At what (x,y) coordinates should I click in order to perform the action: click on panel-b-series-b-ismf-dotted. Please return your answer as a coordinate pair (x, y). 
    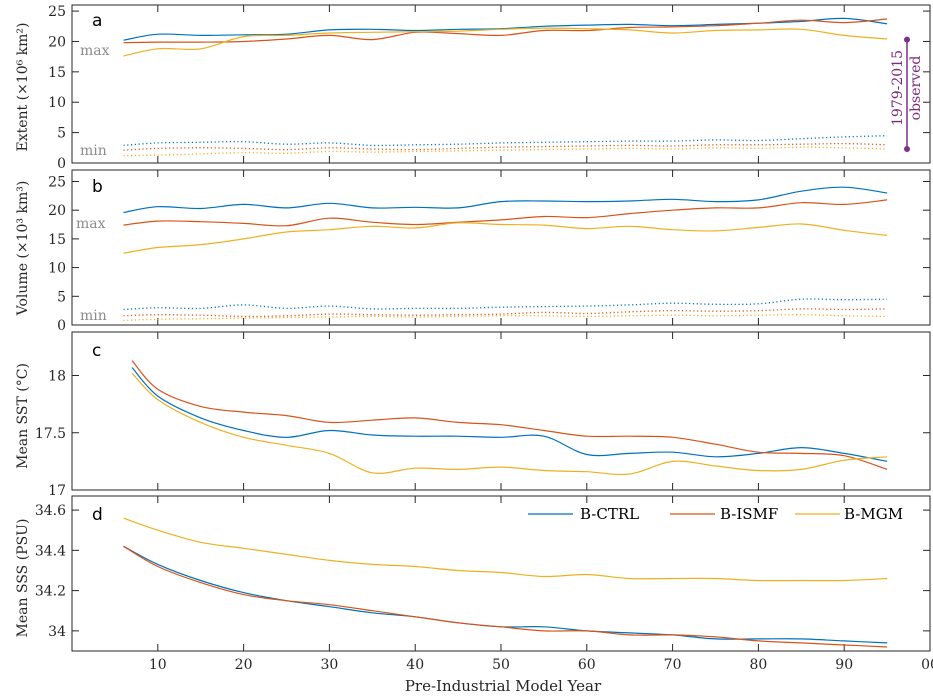
    Looking at the image, I should click on (505, 313).